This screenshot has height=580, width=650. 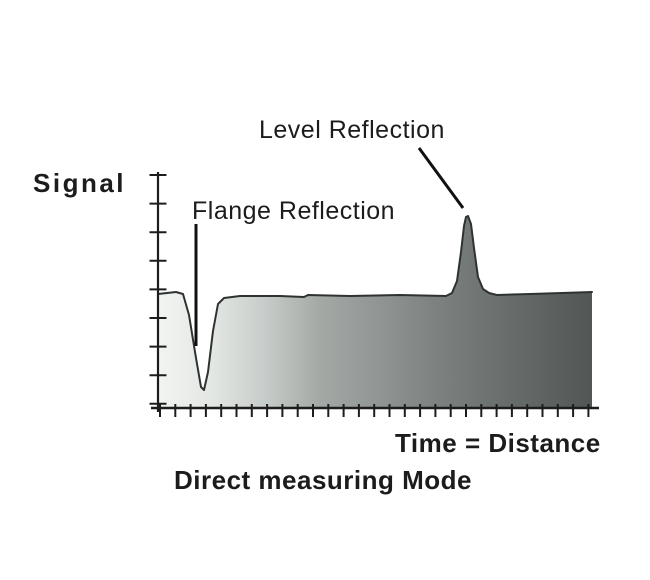 I want to click on x-axis-ticks, so click(x=374, y=410).